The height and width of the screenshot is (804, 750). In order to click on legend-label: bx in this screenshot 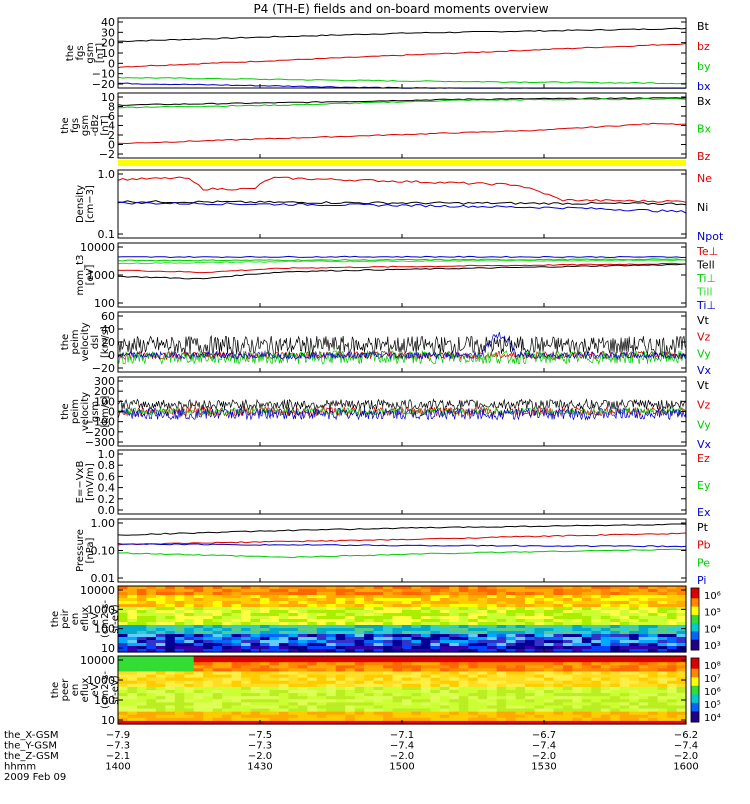, I will do `click(704, 86)`.